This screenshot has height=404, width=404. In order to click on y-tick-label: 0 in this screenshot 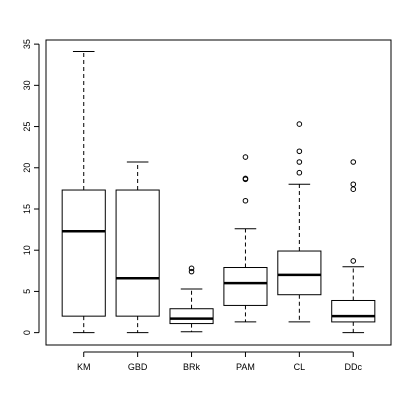, I will do `click(27, 332)`.